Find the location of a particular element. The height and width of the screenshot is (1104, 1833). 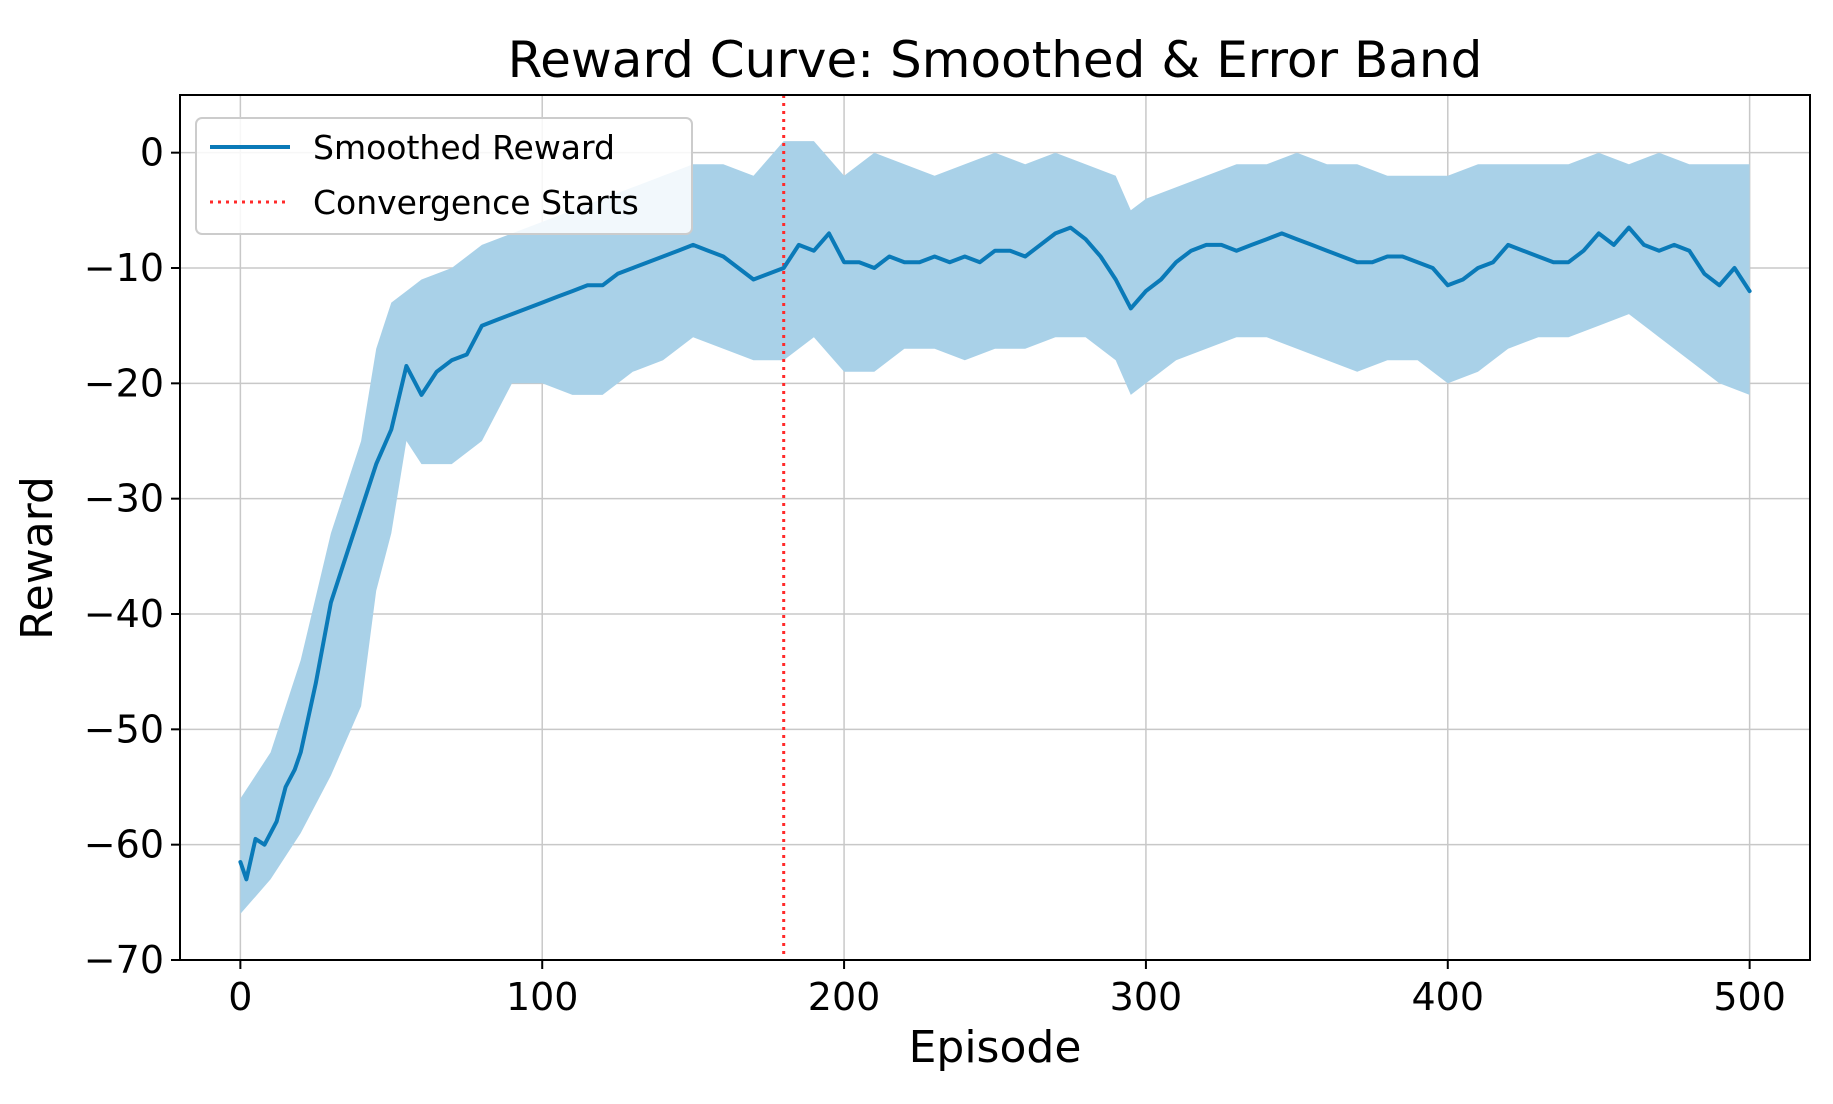

x-tick-label: 300 is located at coordinates (1146, 997).